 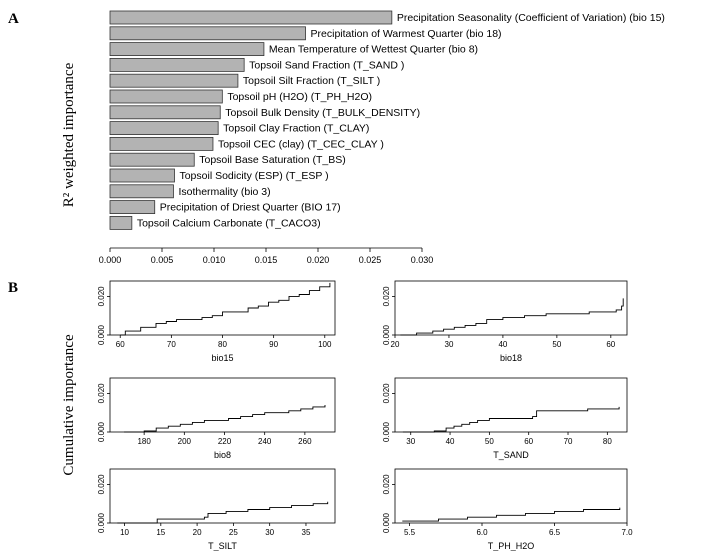 What do you see at coordinates (299, 97) in the screenshot?
I see `bar-label: Topsoil pH (H2O) (T_PH_H2O)` at bounding box center [299, 97].